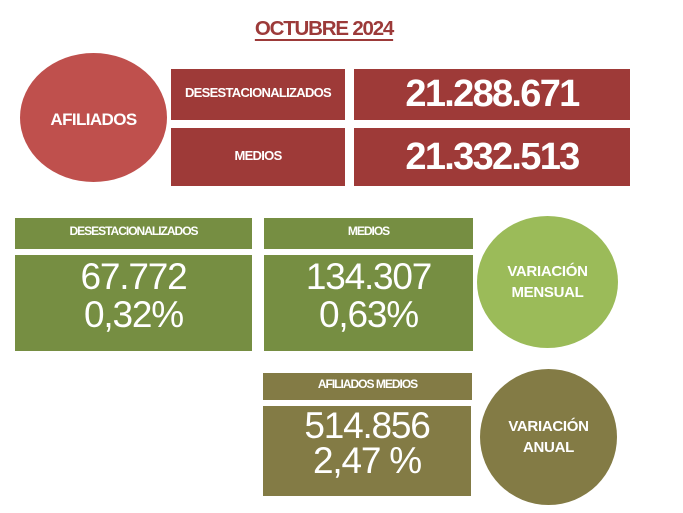 The image size is (683, 513). What do you see at coordinates (324, 28) in the screenshot?
I see `page-title: OCTUBRE 2024` at bounding box center [324, 28].